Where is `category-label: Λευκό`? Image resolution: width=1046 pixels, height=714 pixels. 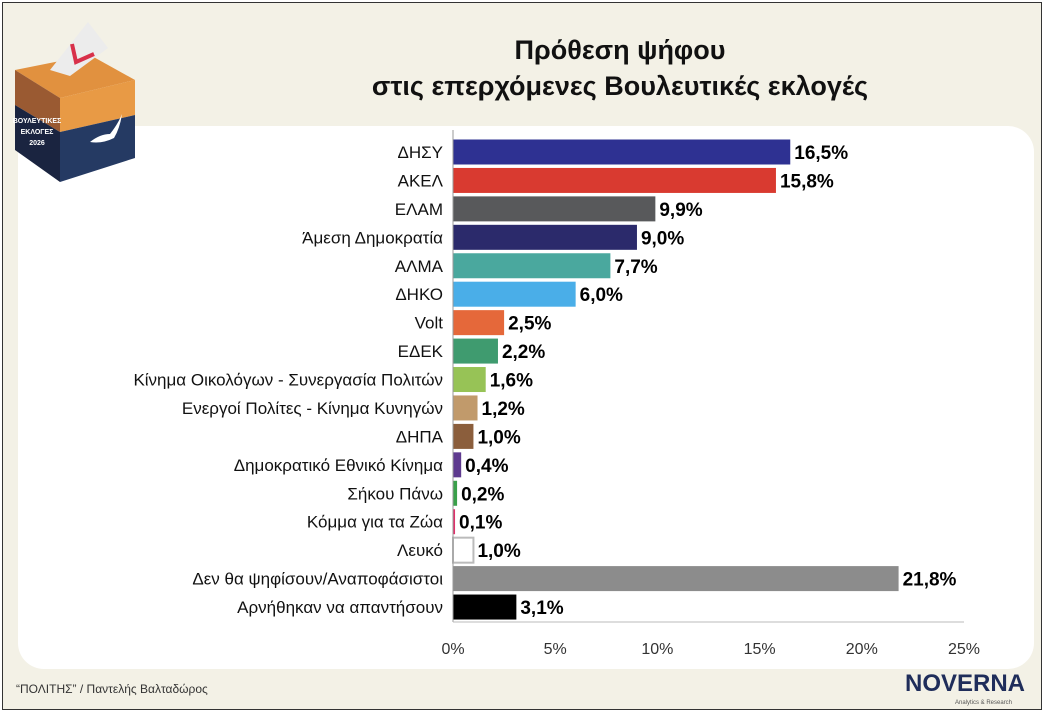 category-label: Λευκό is located at coordinates (420, 550).